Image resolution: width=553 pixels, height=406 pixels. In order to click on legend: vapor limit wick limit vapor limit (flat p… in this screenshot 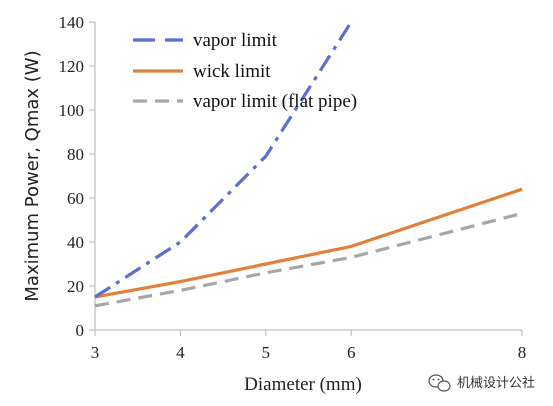, I will do `click(245, 71)`.